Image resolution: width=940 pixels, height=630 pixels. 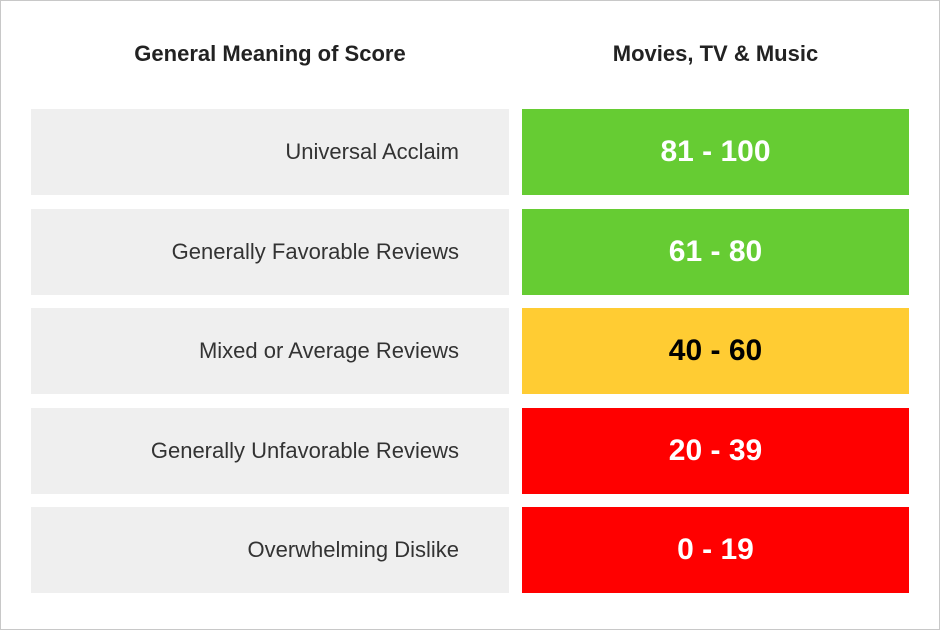 What do you see at coordinates (270, 152) in the screenshot?
I see `meaning-cell: Universal Acclaim` at bounding box center [270, 152].